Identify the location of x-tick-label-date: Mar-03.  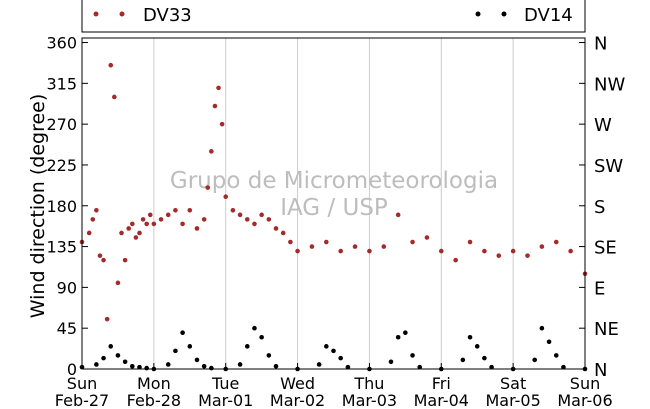
(369, 400).